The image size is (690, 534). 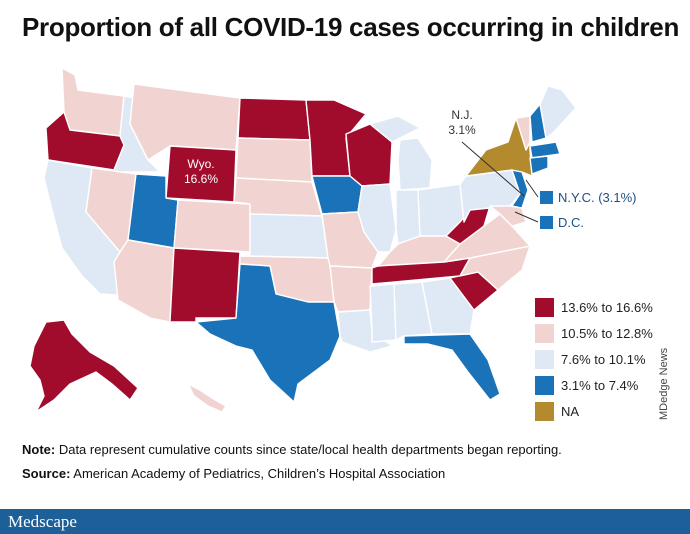 I want to click on legend-item: 13.6% to 16.6%, so click(x=594, y=307).